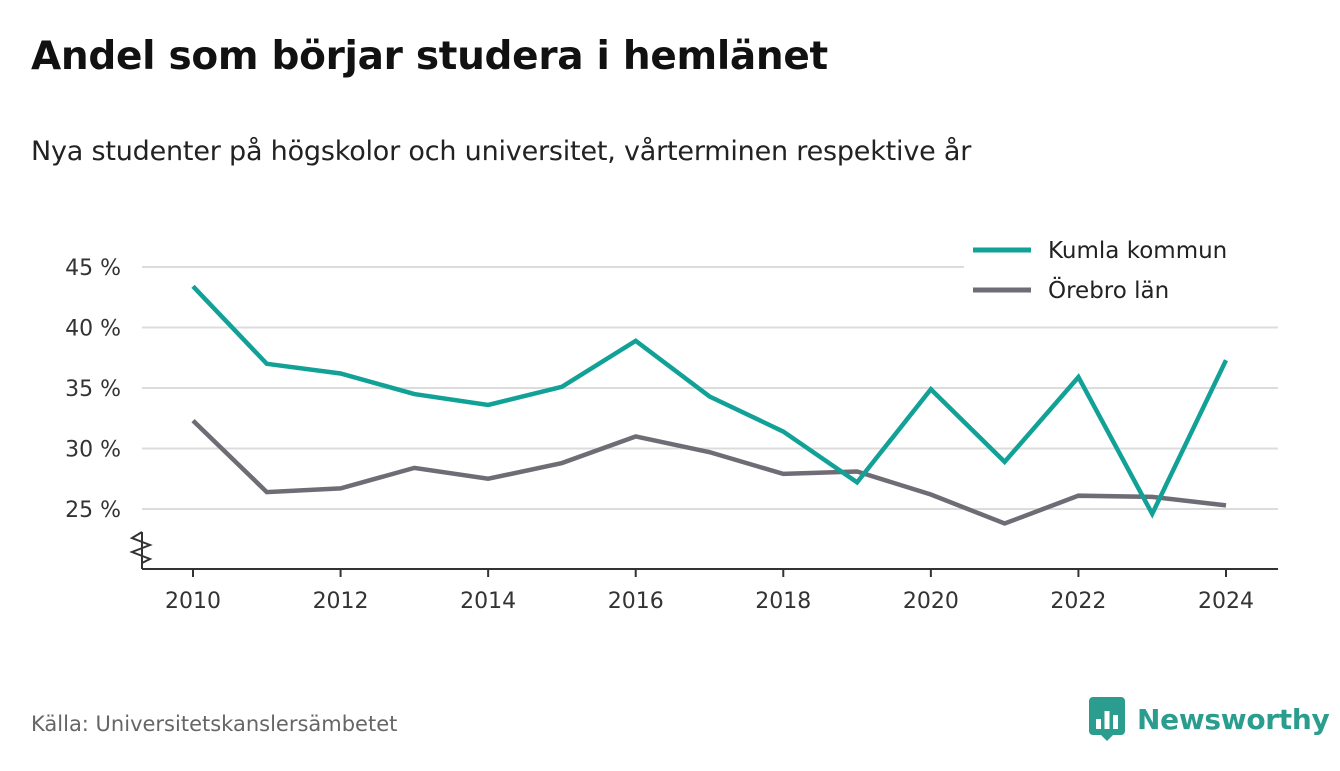 This screenshot has width=1340, height=771. I want to click on brand: Newsworthy, so click(1209, 719).